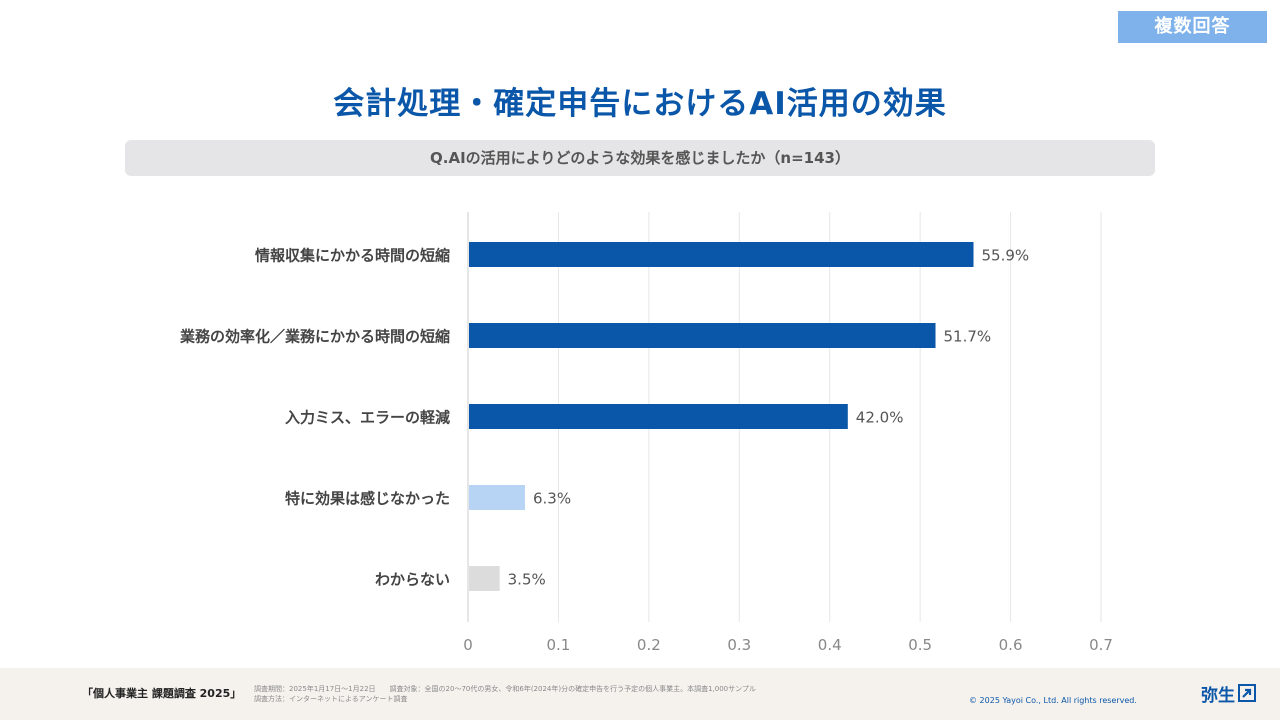 This screenshot has width=1280, height=720. What do you see at coordinates (367, 418) in the screenshot?
I see `category-label: 入力ミス、エラーの軽減` at bounding box center [367, 418].